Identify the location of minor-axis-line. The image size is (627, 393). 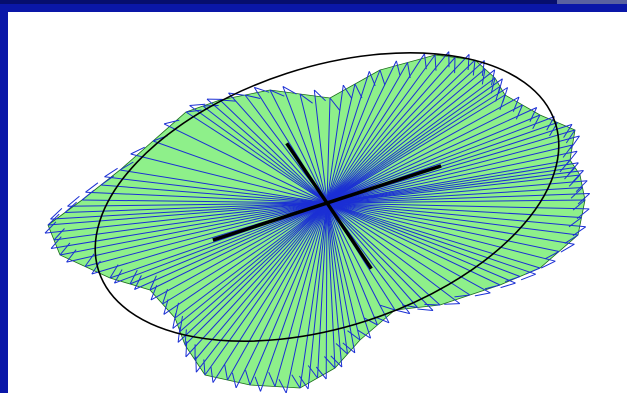
(329, 206).